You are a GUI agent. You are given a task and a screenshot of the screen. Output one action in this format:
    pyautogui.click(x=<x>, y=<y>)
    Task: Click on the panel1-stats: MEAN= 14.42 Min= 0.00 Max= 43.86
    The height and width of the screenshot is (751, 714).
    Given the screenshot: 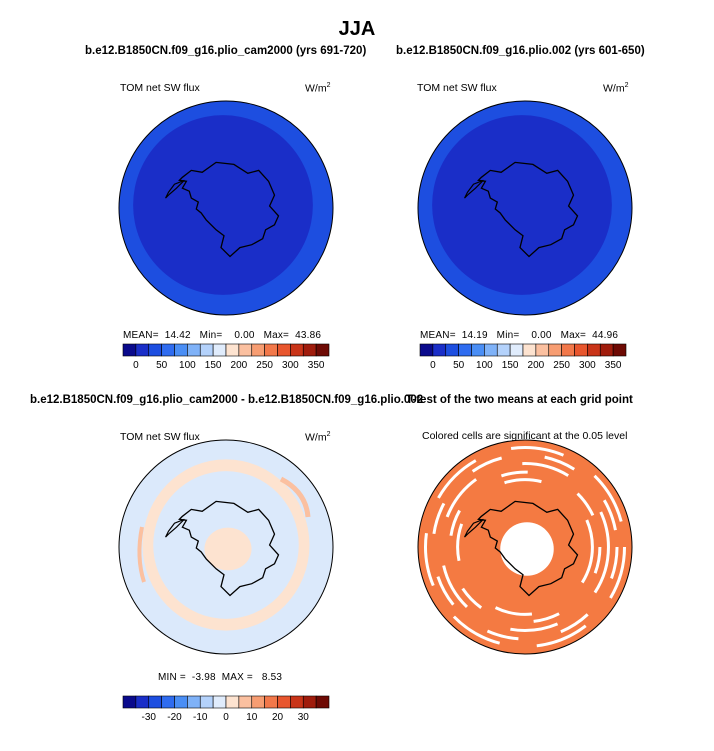 What is the action you would take?
    pyautogui.click(x=222, y=335)
    